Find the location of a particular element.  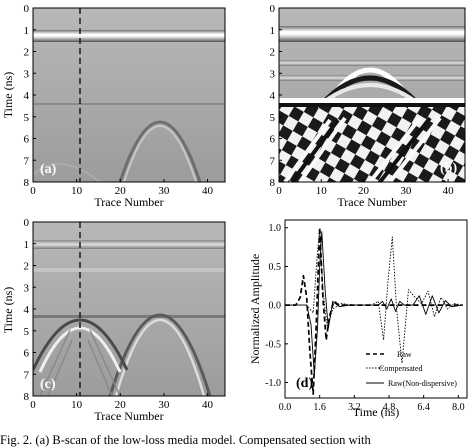

x-tick-label: 3.2 is located at coordinates (354, 407).